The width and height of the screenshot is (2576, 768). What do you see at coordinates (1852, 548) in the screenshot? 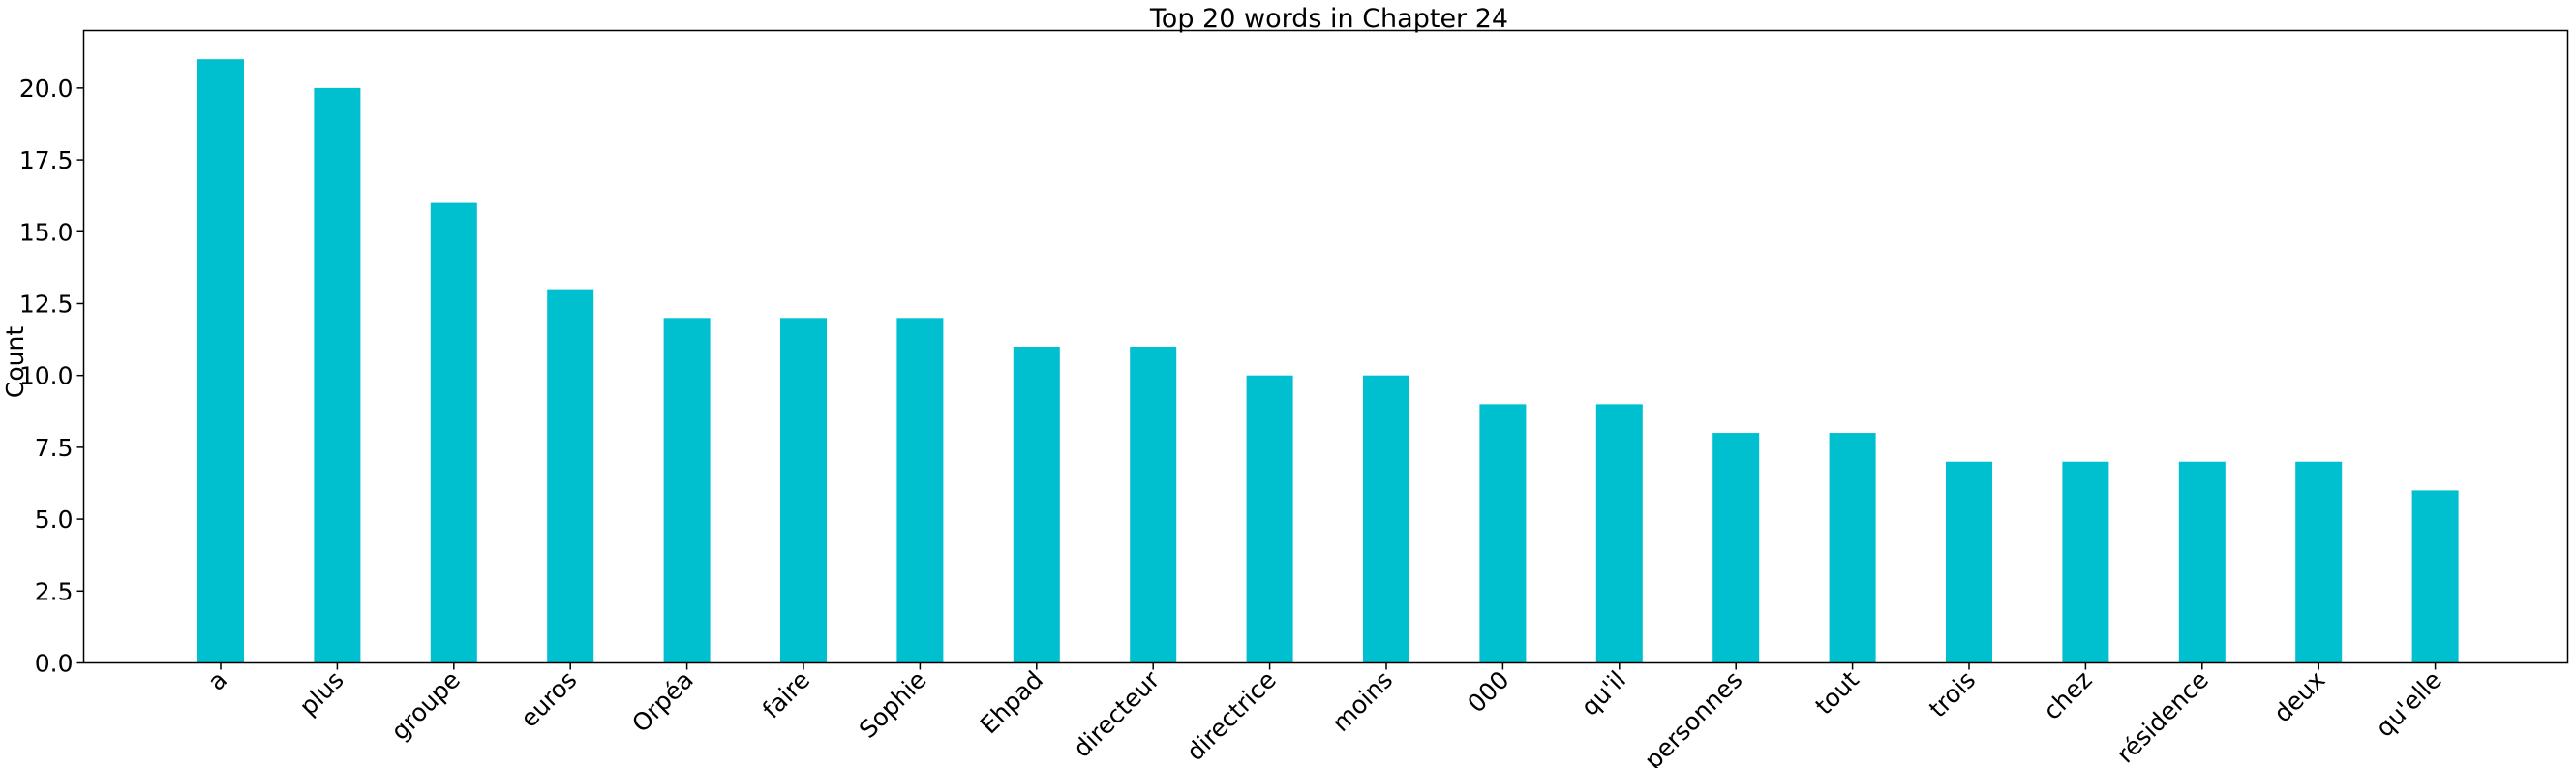
I see `bar-tout` at bounding box center [1852, 548].